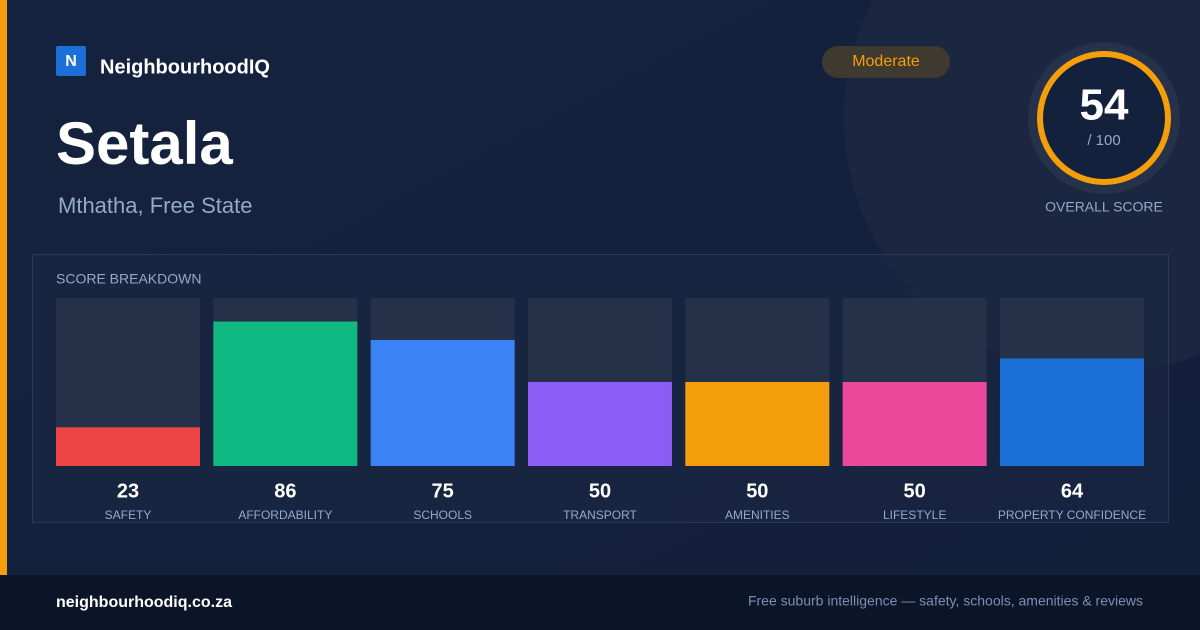 Image resolution: width=1200 pixels, height=630 pixels. I want to click on value-label: 23, so click(128, 491).